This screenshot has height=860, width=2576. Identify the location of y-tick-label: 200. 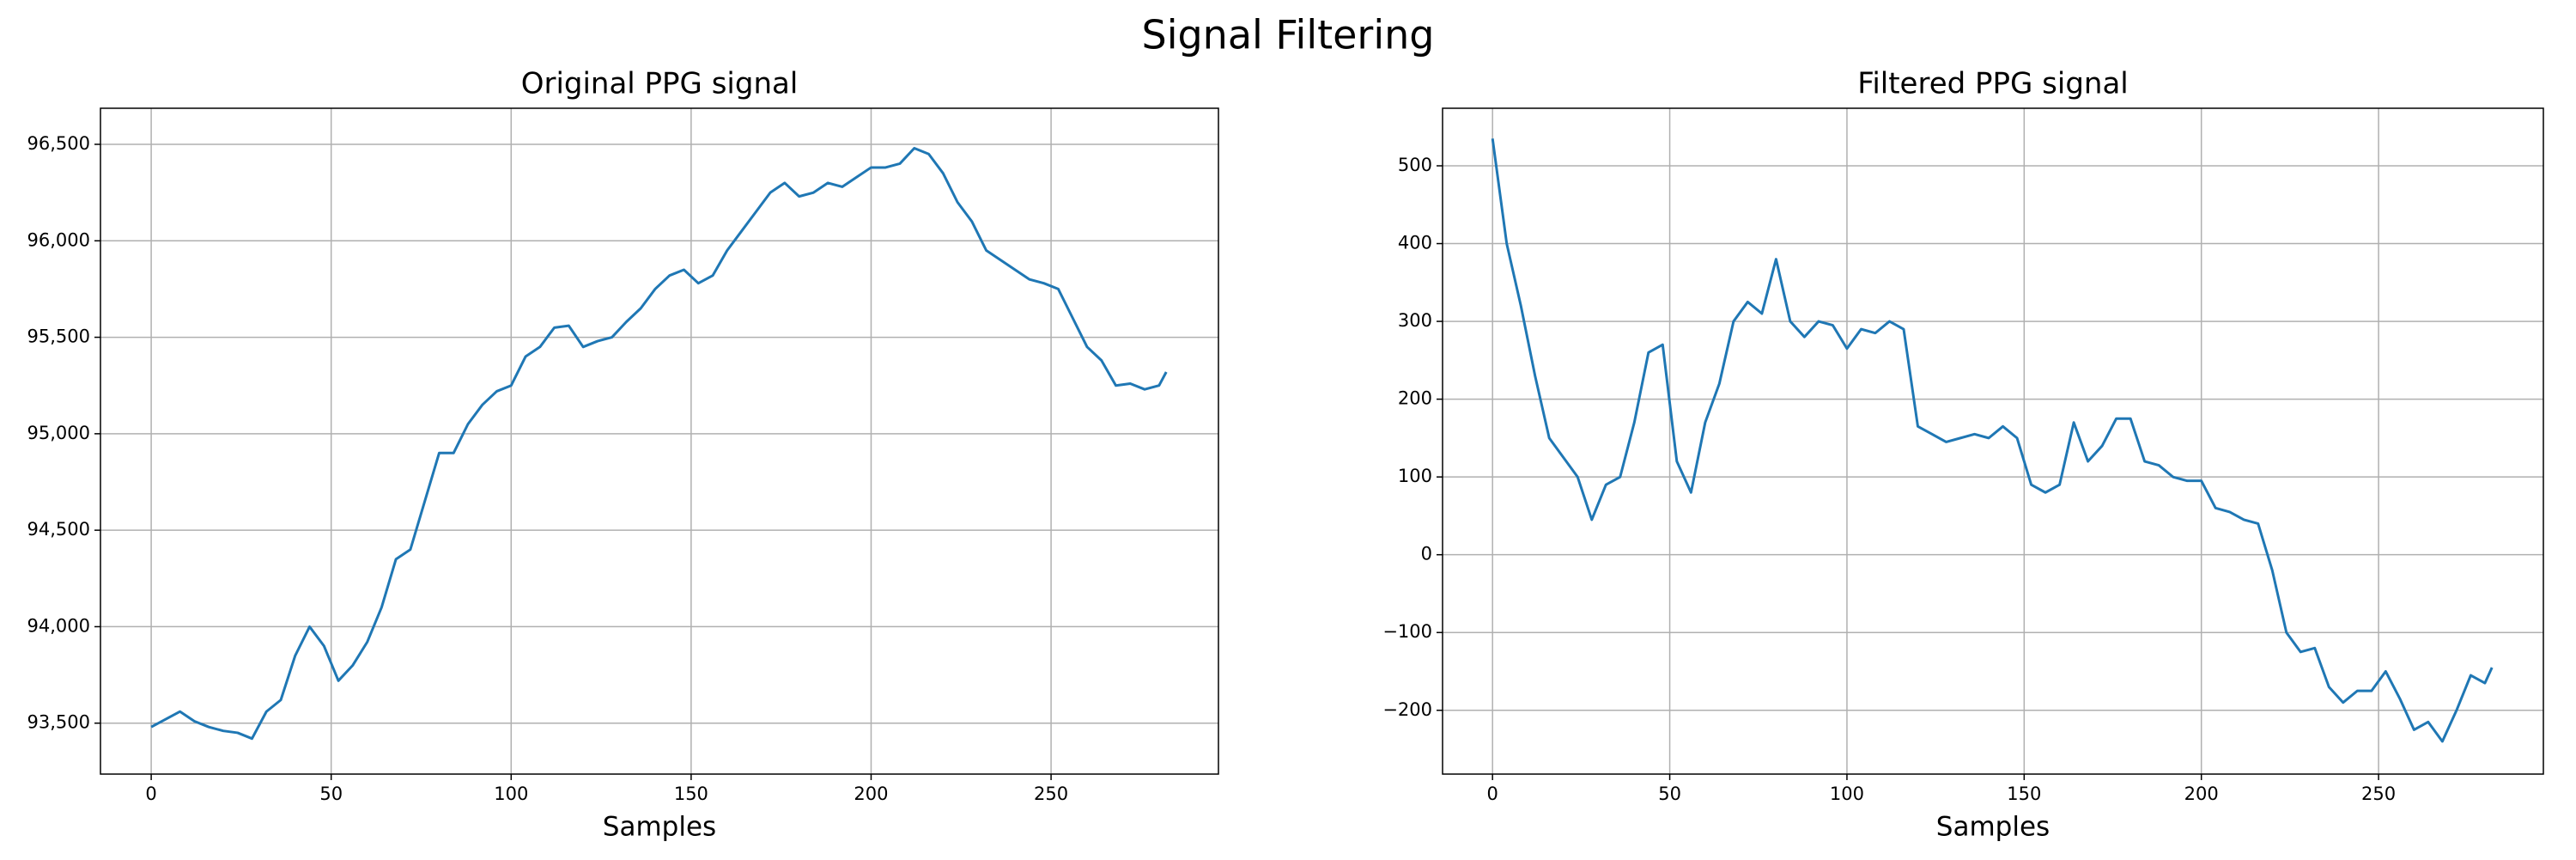
(1415, 398).